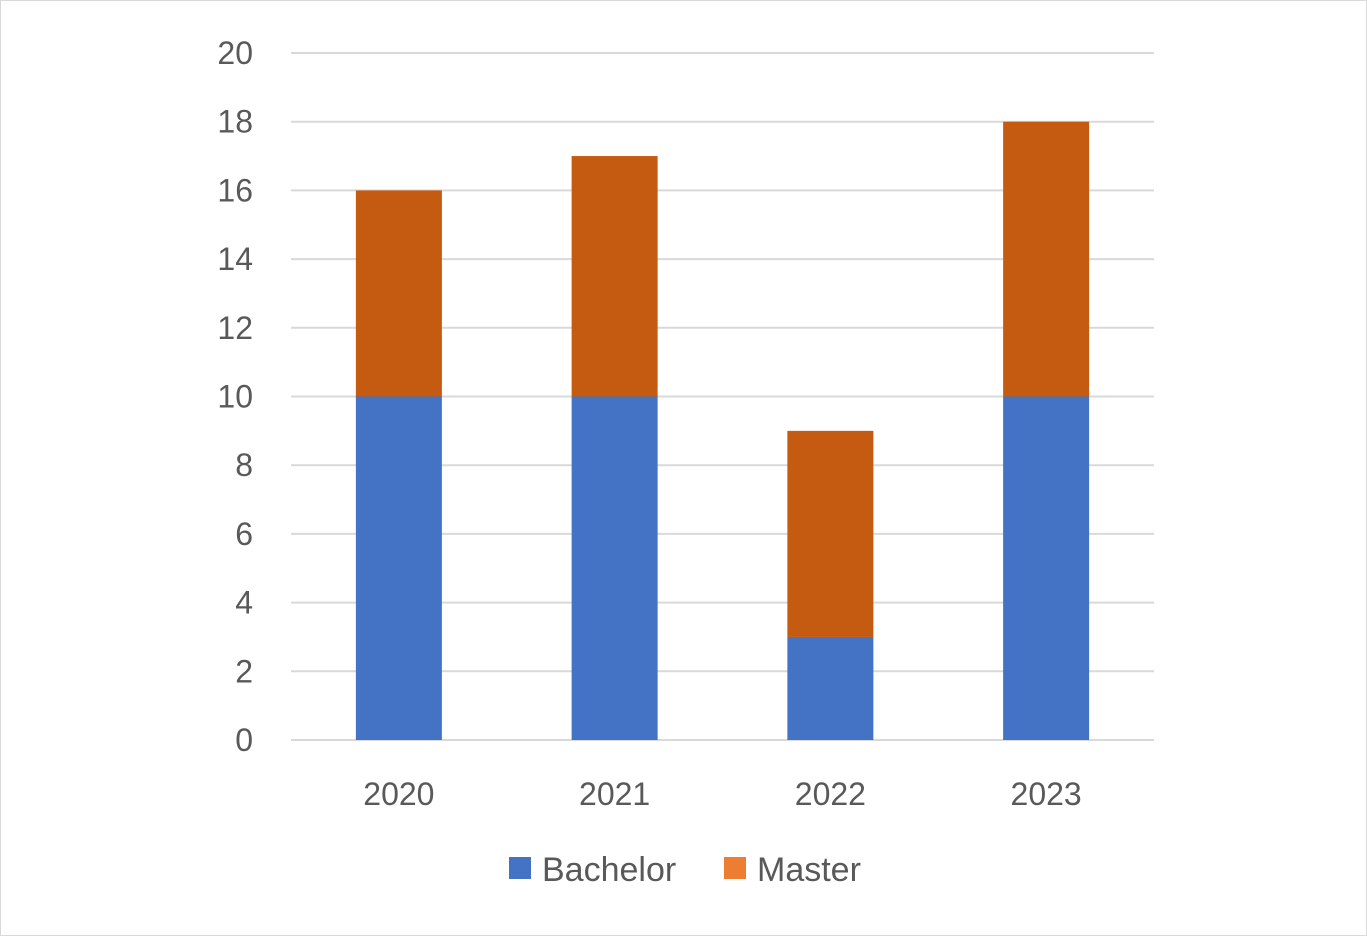 This screenshot has width=1367, height=937. Describe the element at coordinates (830, 533) in the screenshot. I see `bar-master-2022` at that location.